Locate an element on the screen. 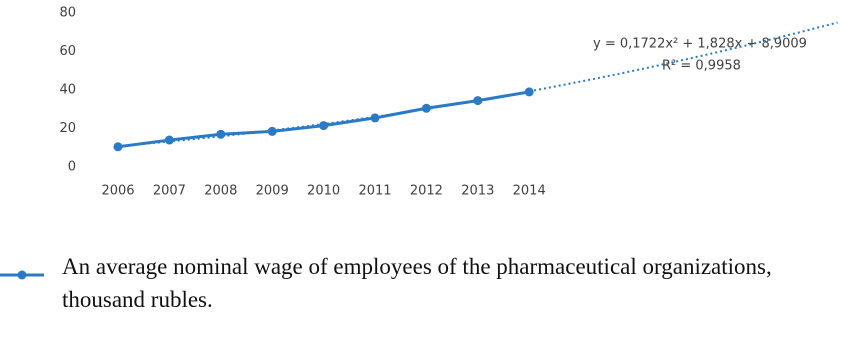 This screenshot has width=853, height=338. x-tick-label: 2014 is located at coordinates (529, 191).